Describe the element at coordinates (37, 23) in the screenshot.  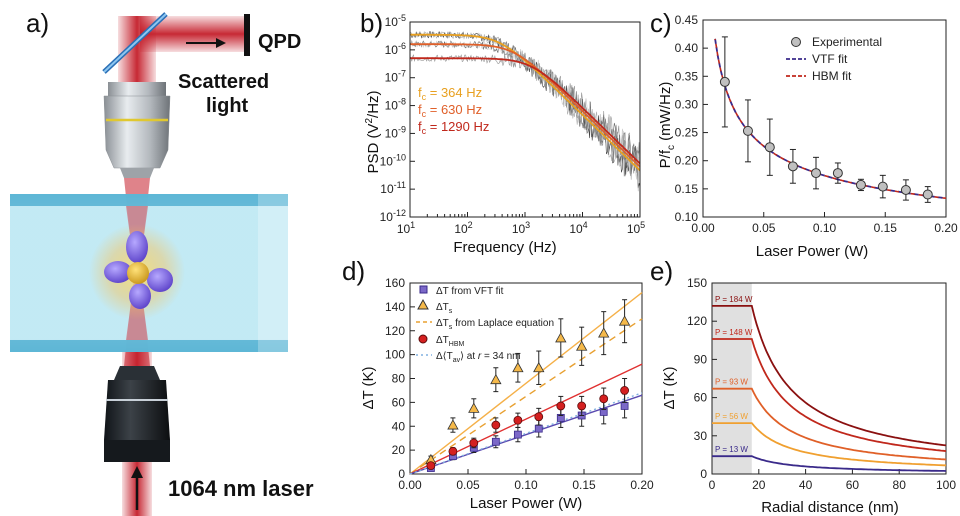
I see `panel-a-label: a)` at that location.